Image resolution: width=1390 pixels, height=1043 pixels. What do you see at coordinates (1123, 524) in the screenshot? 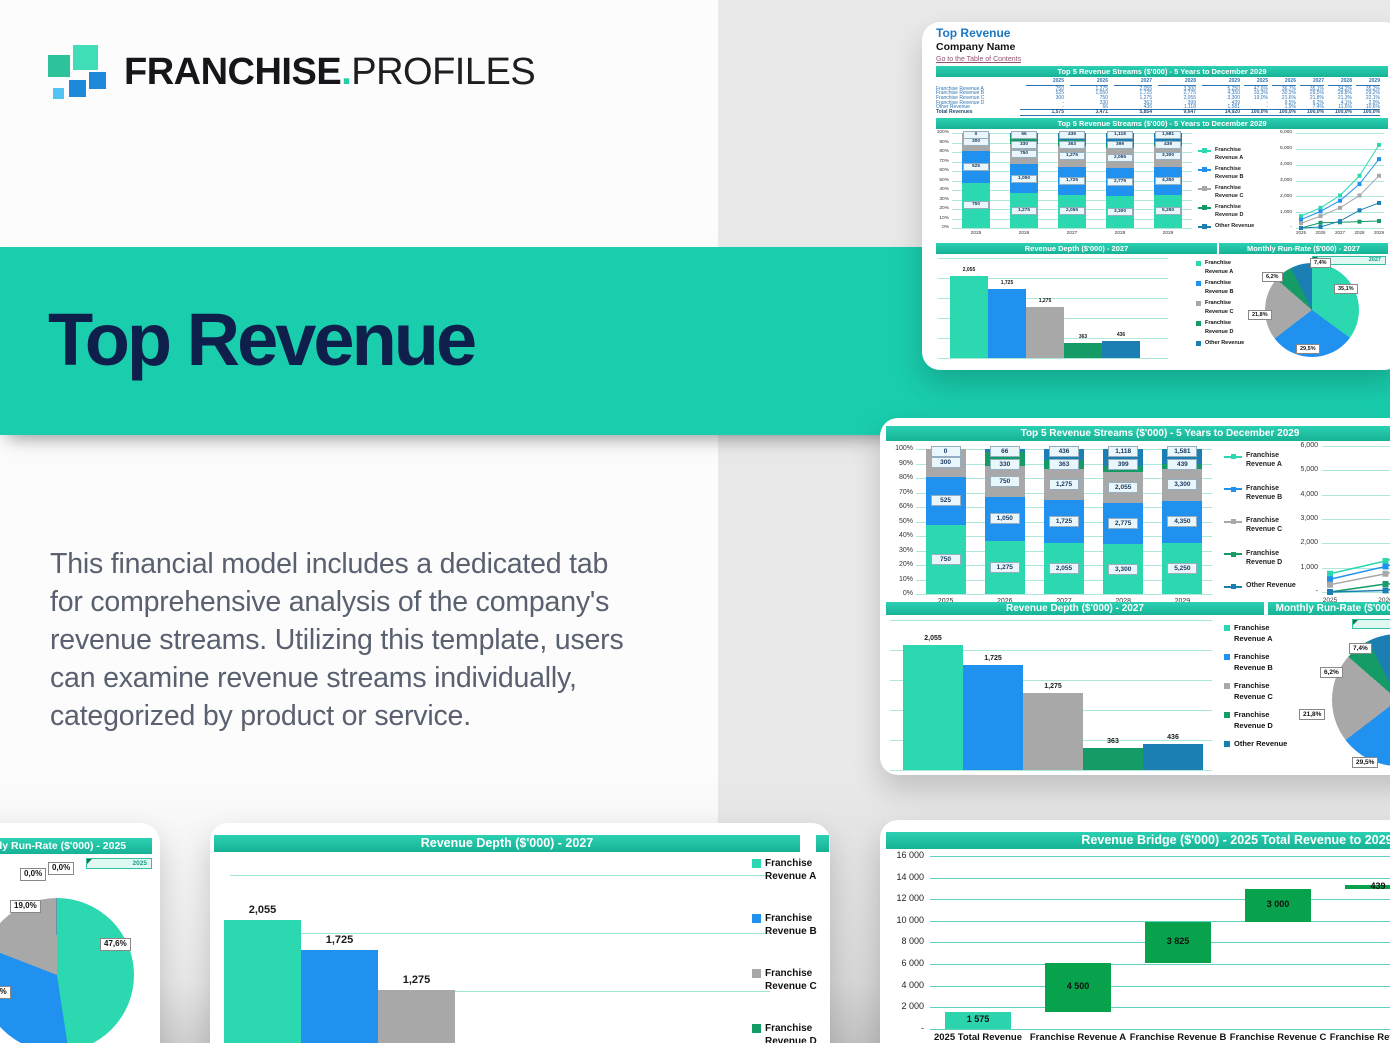
I see `value-label: 2,775` at bounding box center [1123, 524].